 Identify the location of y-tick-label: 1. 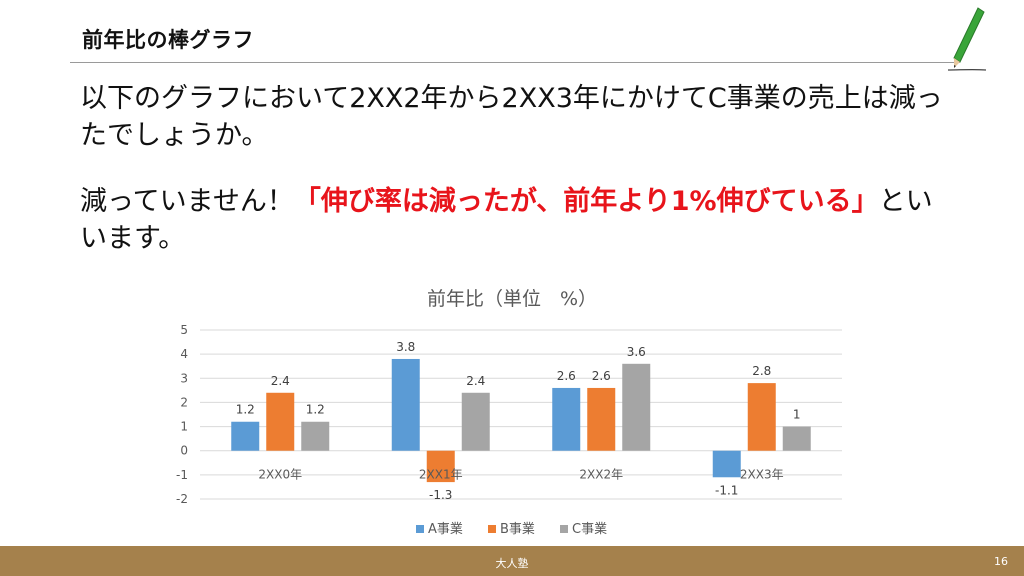
(184, 427).